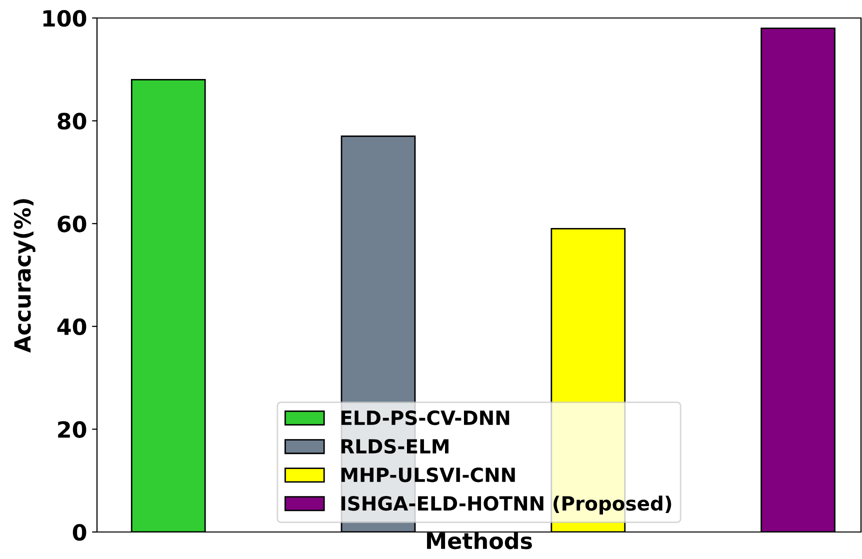  Describe the element at coordinates (71, 327) in the screenshot. I see `y-tick-label: 40` at that location.